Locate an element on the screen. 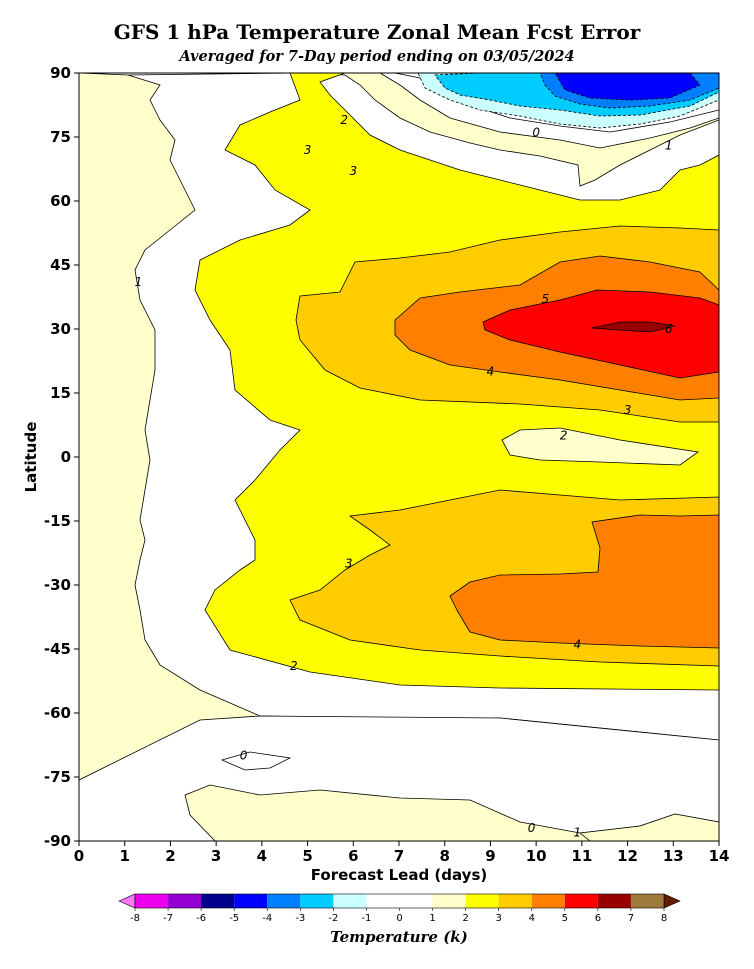 The image size is (754, 969). colorbar-tick-label: -6 is located at coordinates (201, 918).